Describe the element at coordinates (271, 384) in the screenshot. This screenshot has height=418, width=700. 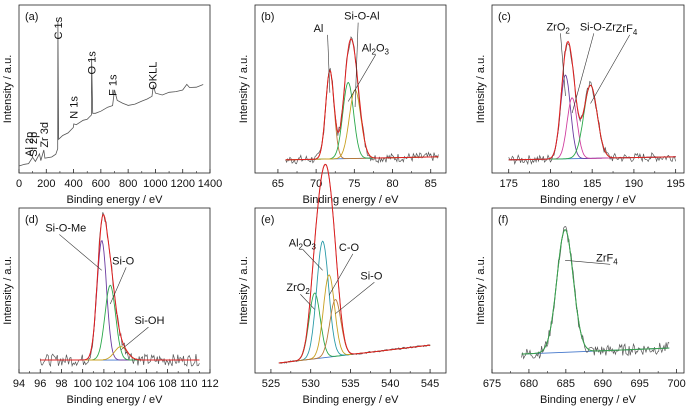
I see `x-tick-label: 525` at that location.